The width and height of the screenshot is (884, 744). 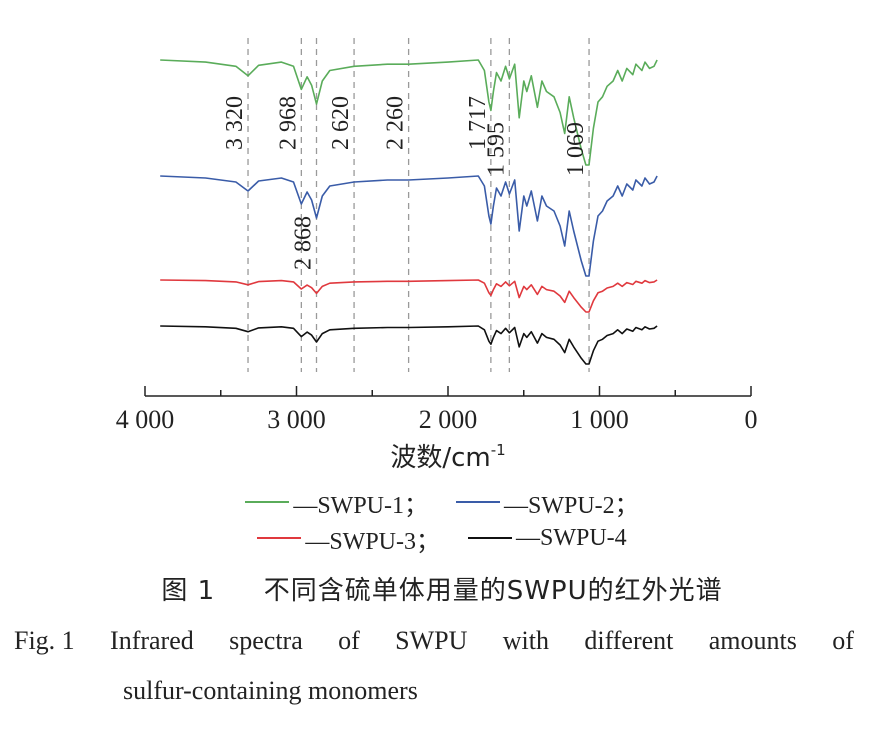 What do you see at coordinates (396, 123) in the screenshot?
I see `peak-label: 2 260` at bounding box center [396, 123].